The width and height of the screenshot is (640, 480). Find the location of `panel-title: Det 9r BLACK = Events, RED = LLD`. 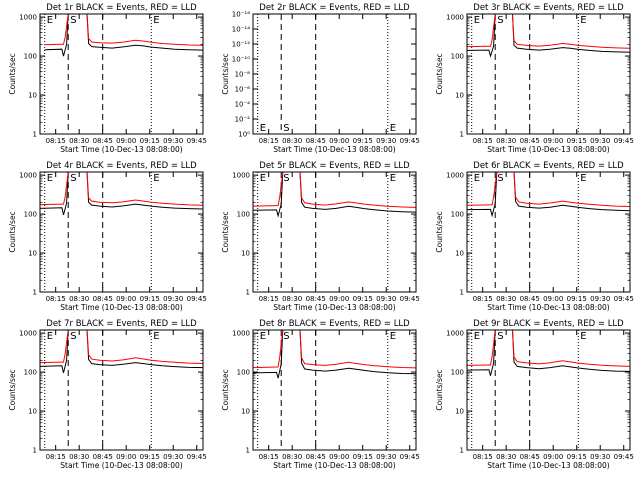

panel-title: Det 9r BLACK = Events, RED = LLD is located at coordinates (548, 324).